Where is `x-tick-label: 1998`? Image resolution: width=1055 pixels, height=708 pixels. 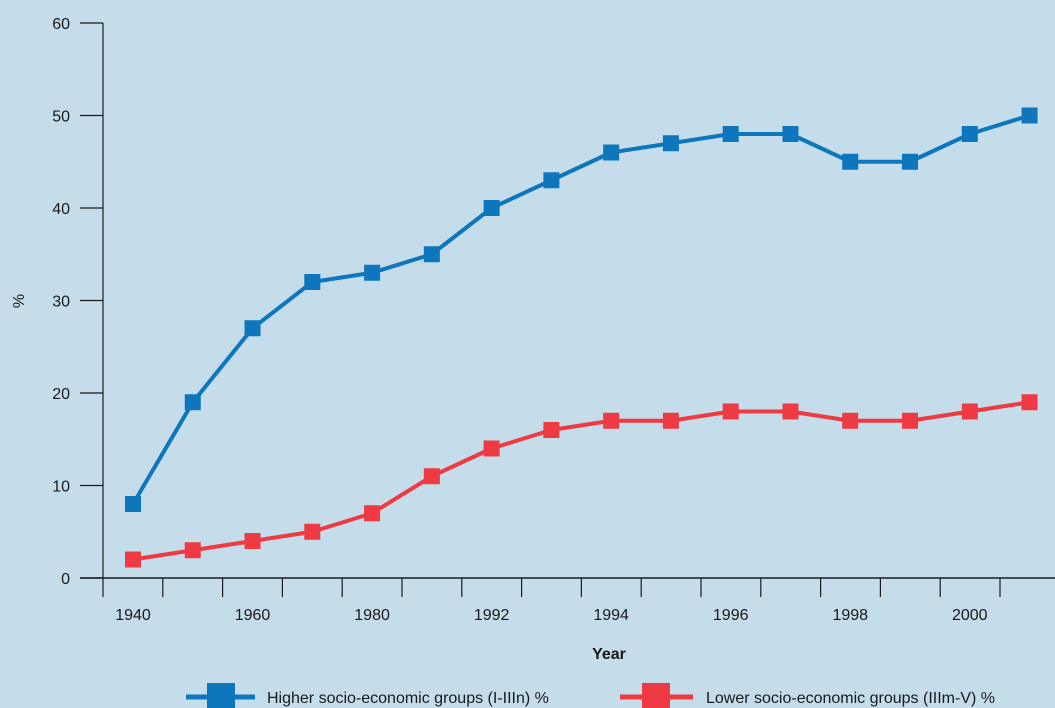
x-tick-label: 1998 is located at coordinates (850, 615).